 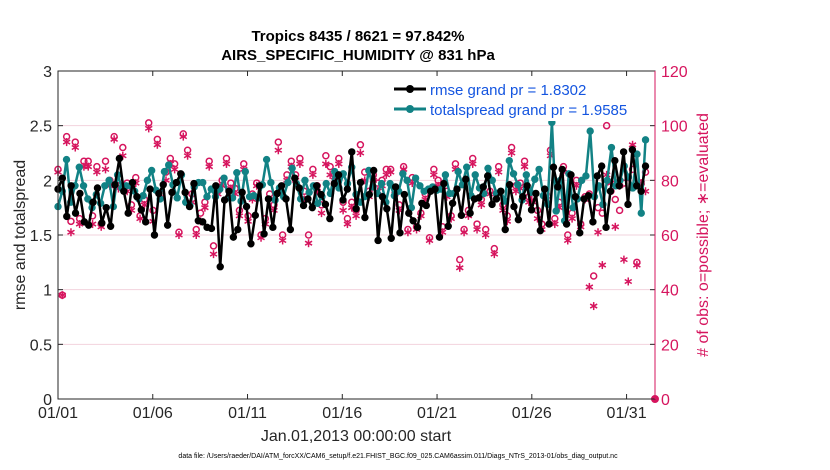 I want to click on y2-tick-label: 20, so click(x=670, y=345).